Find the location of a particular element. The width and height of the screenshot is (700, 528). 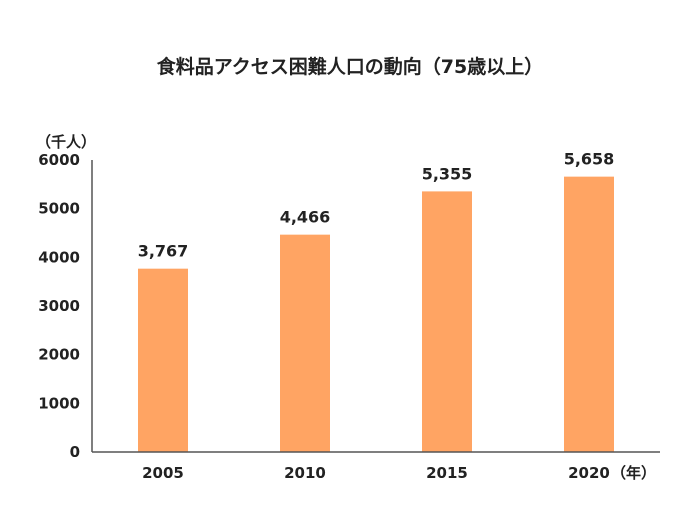

x-tick-label: 2005 is located at coordinates (163, 473).